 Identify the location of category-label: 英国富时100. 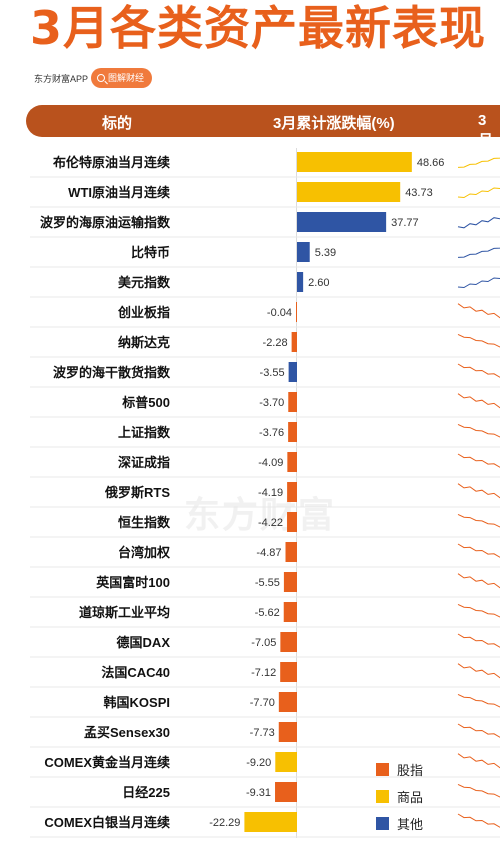
(132, 582).